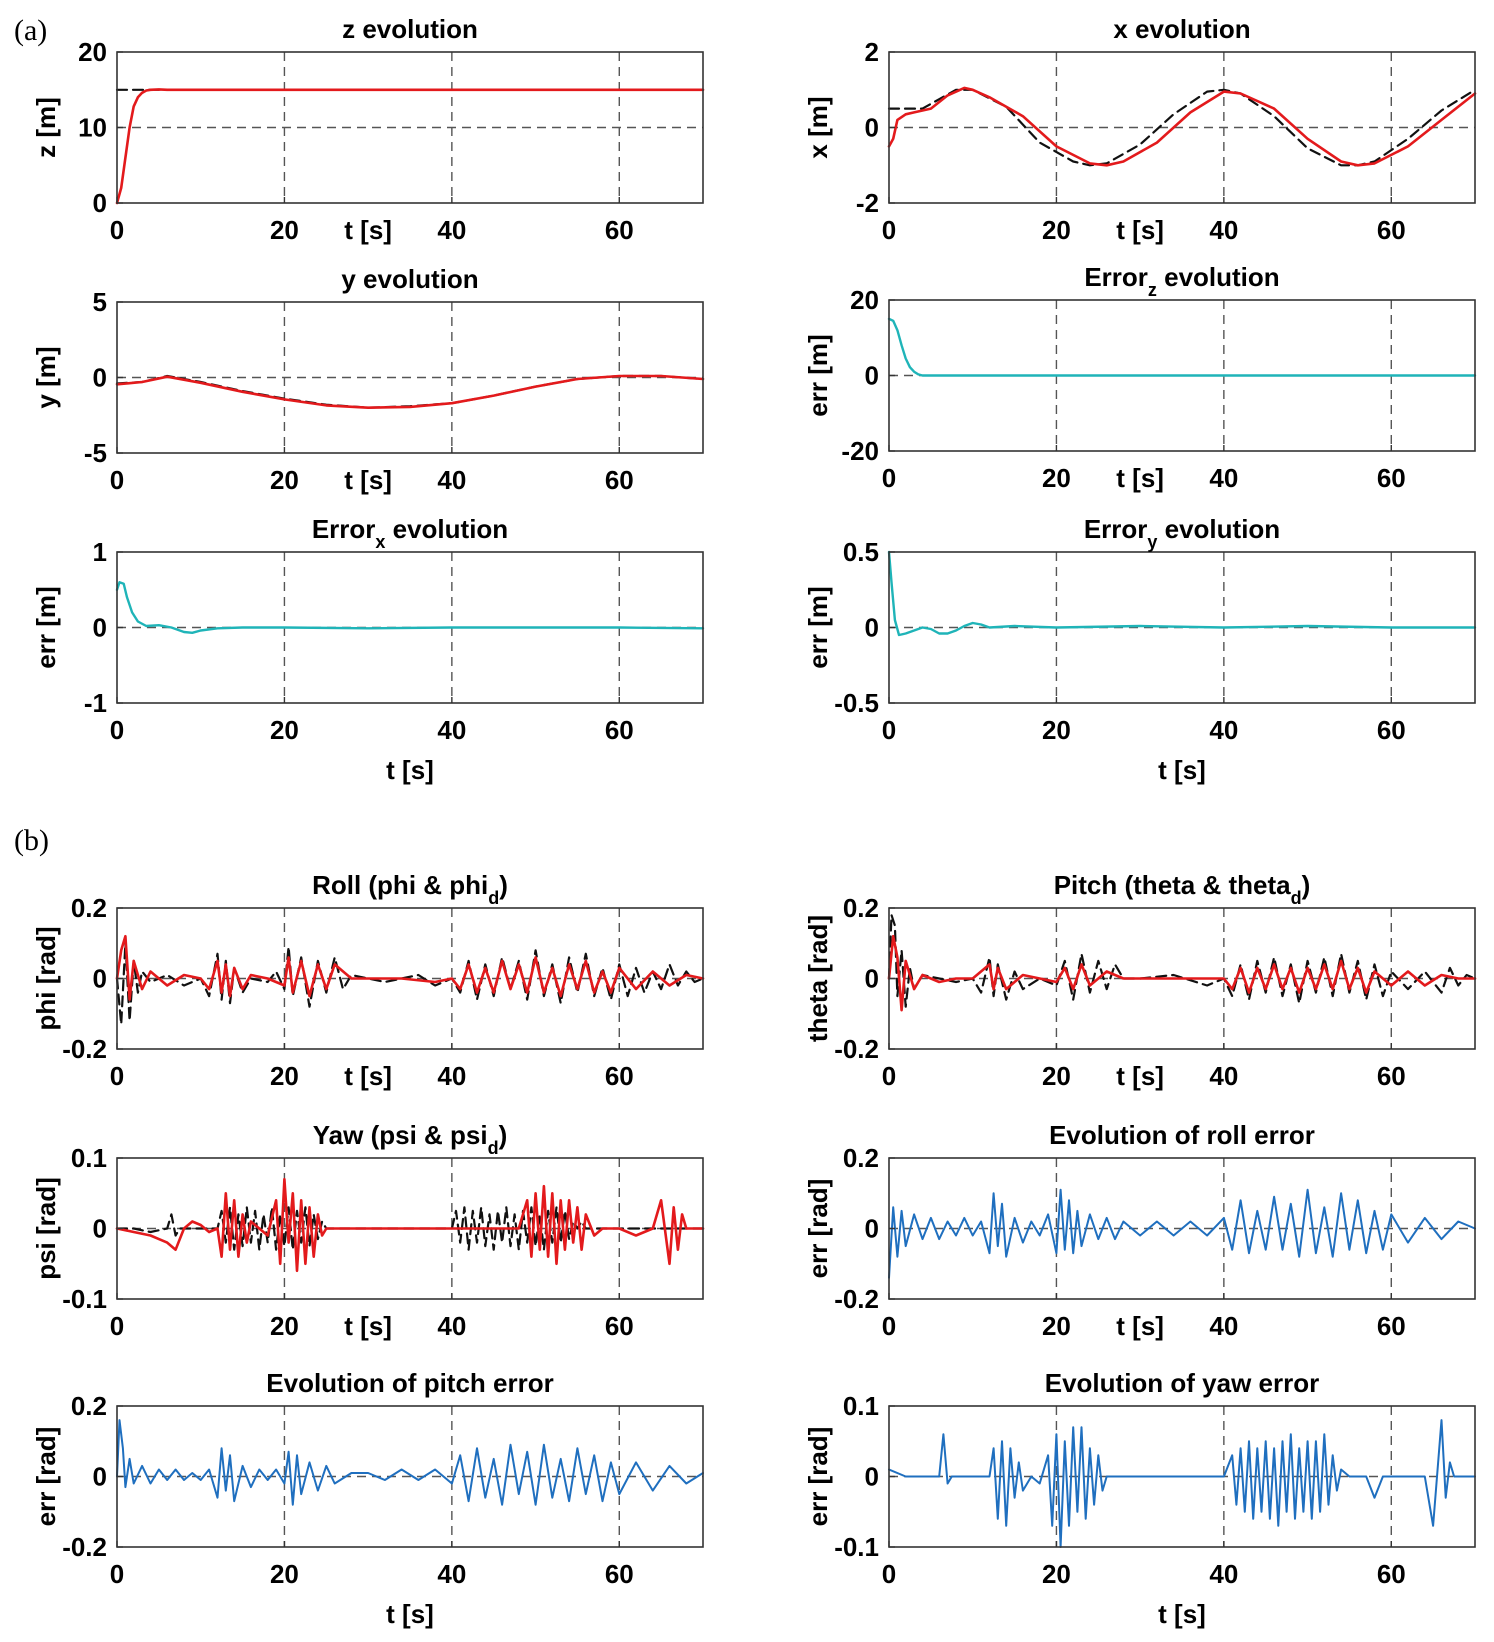 This screenshot has height=1642, width=1494. Describe the element at coordinates (872, 52) in the screenshot. I see `y-tick-label: 2` at that location.